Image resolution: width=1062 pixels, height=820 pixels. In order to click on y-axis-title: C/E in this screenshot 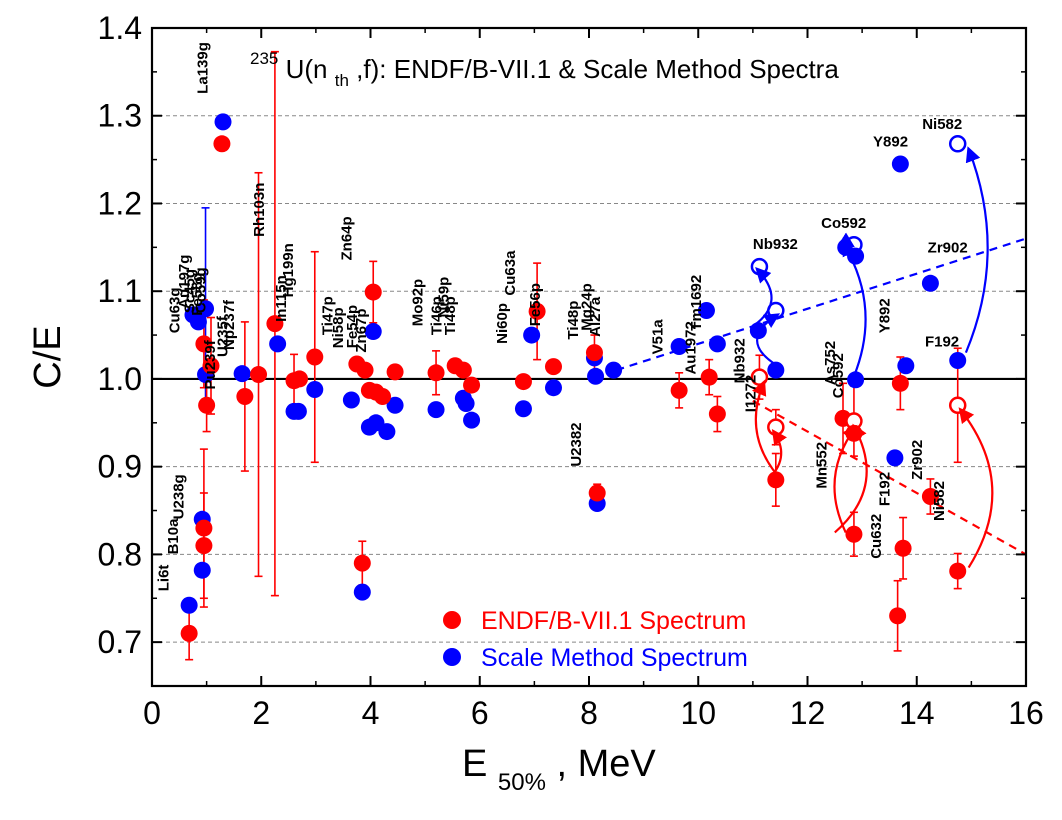, I will do `click(48, 356)`.